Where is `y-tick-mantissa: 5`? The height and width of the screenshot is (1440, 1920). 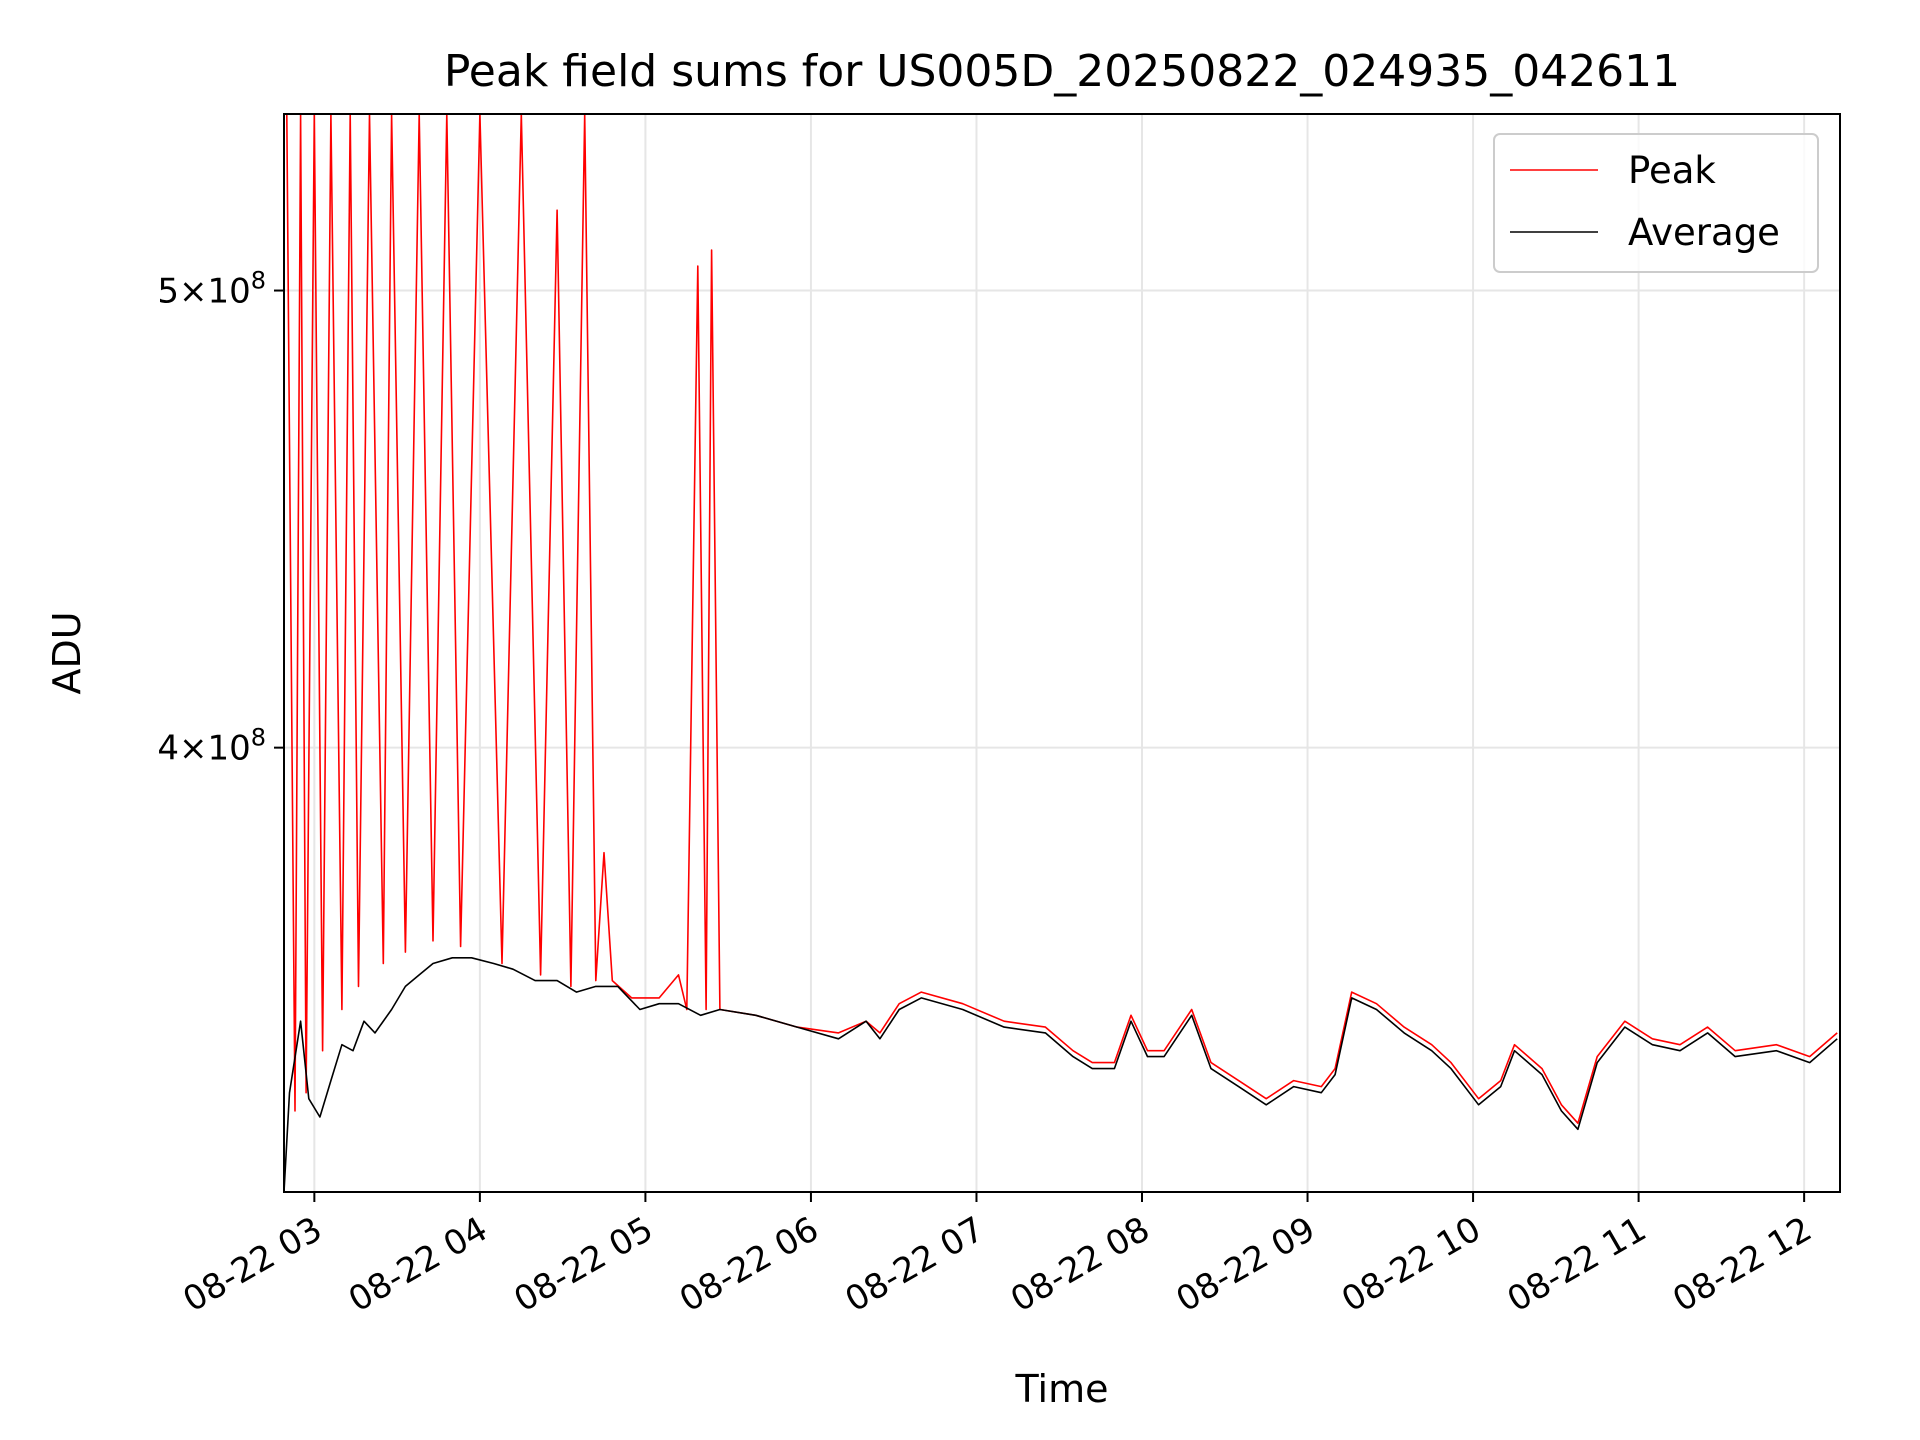 y-tick-mantissa: 5 is located at coordinates (168, 292).